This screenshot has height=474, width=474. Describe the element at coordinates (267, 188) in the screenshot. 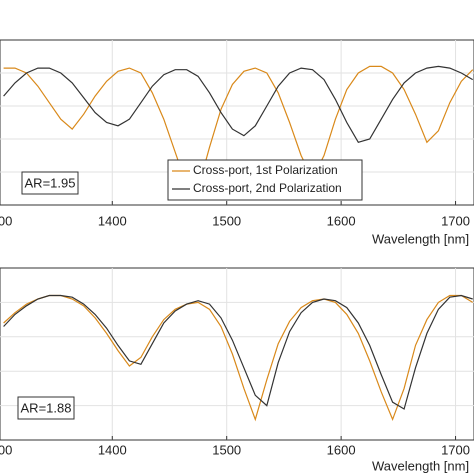

I see `legend-label: Cross-port, 2nd Polarization` at that location.